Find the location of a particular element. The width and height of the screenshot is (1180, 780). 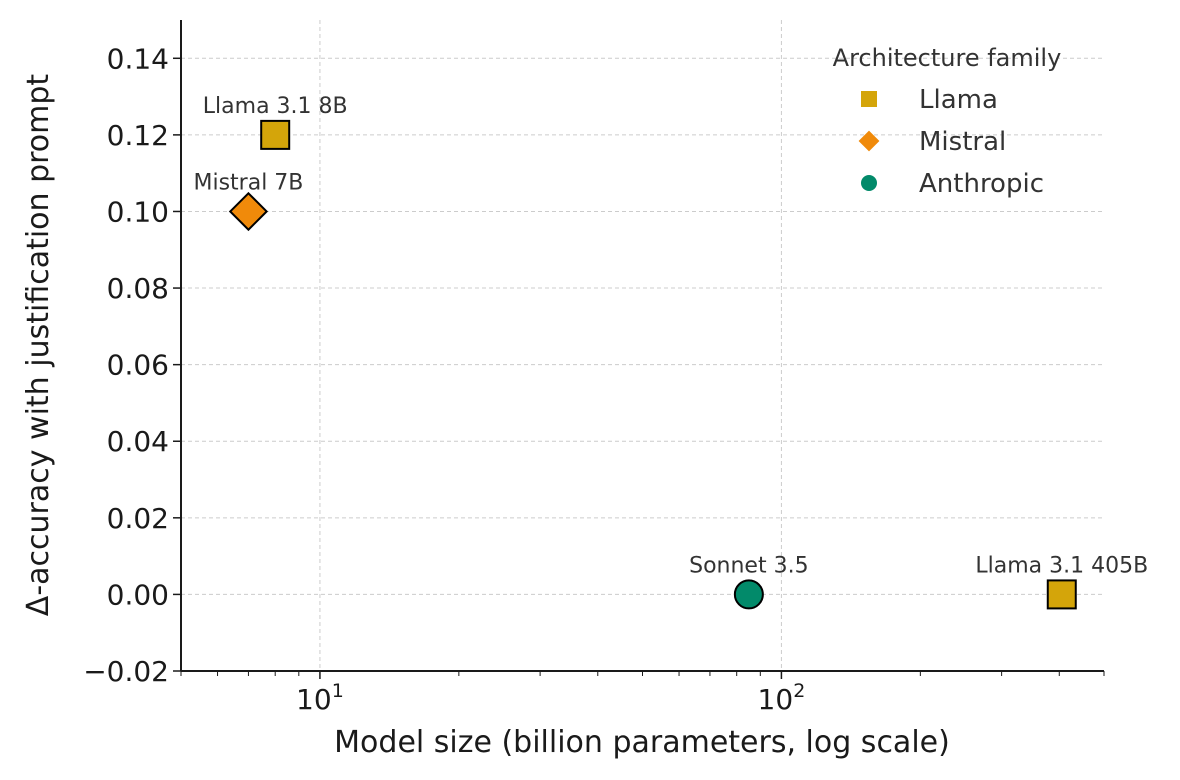

y-tick-label: 0.04 is located at coordinates (138, 441).